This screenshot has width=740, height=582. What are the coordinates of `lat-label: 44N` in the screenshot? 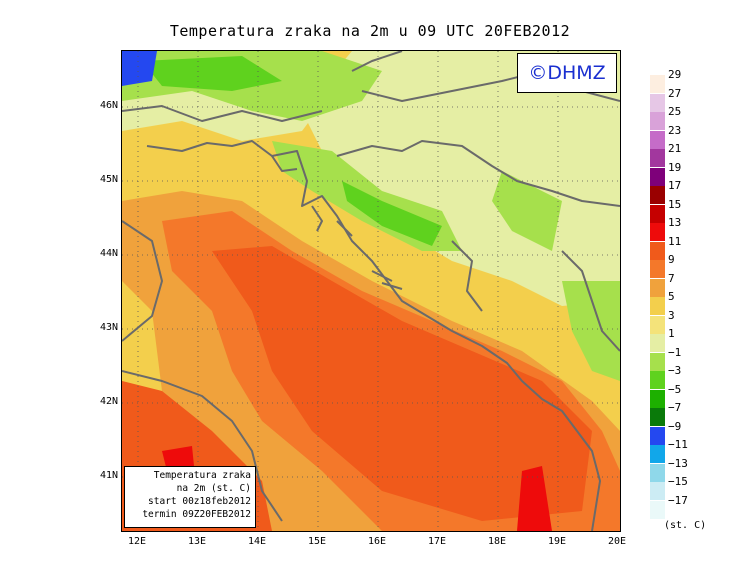 It's located at (108, 253).